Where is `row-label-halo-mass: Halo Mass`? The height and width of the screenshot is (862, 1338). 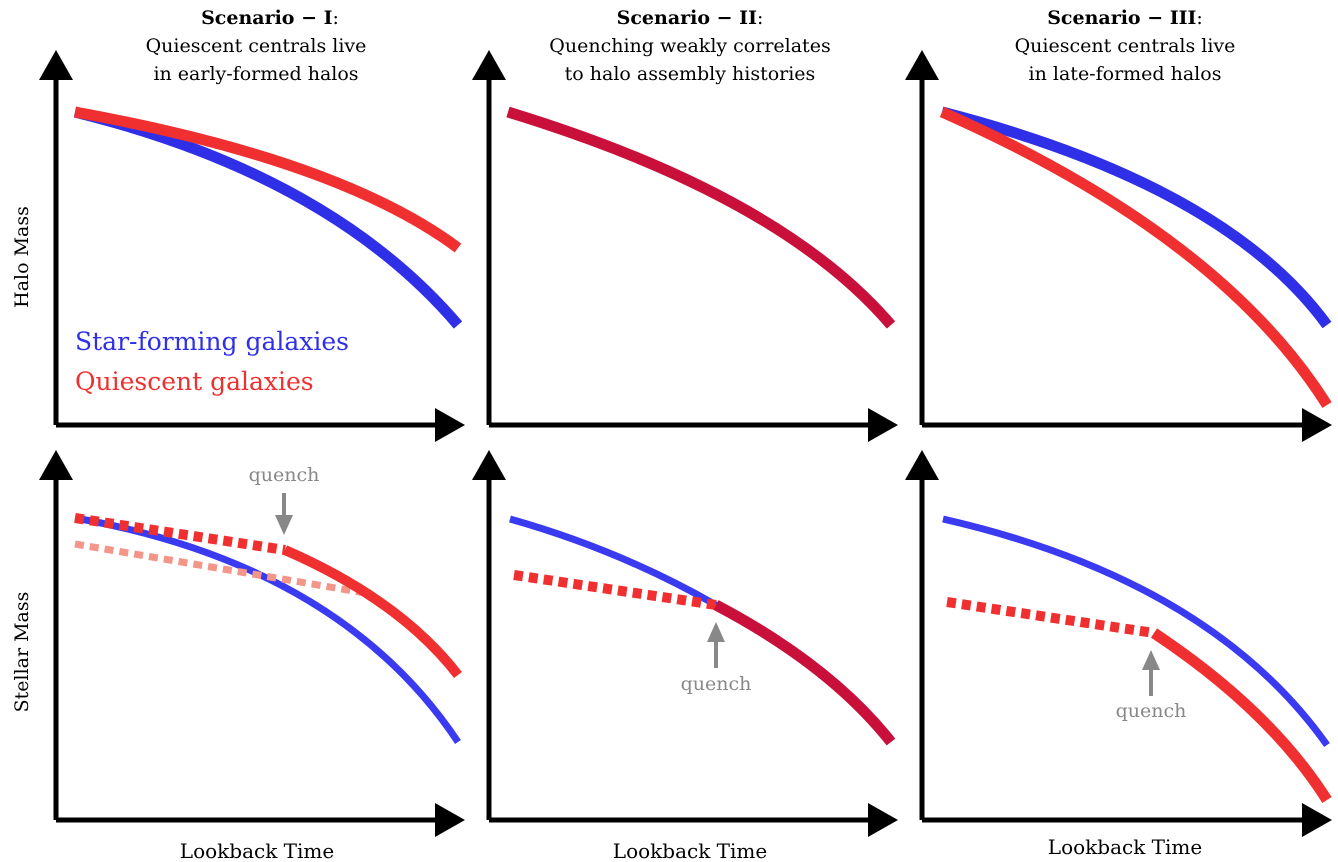
row-label-halo-mass: Halo Mass is located at coordinates (22, 257).